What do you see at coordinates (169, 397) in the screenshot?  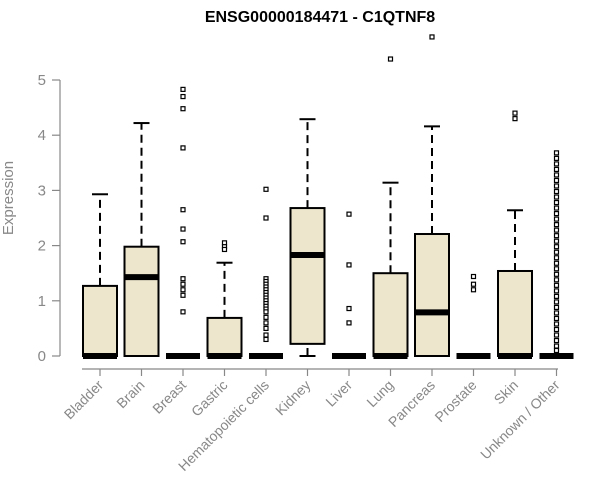 I see `x-tick-label: Breast` at bounding box center [169, 397].